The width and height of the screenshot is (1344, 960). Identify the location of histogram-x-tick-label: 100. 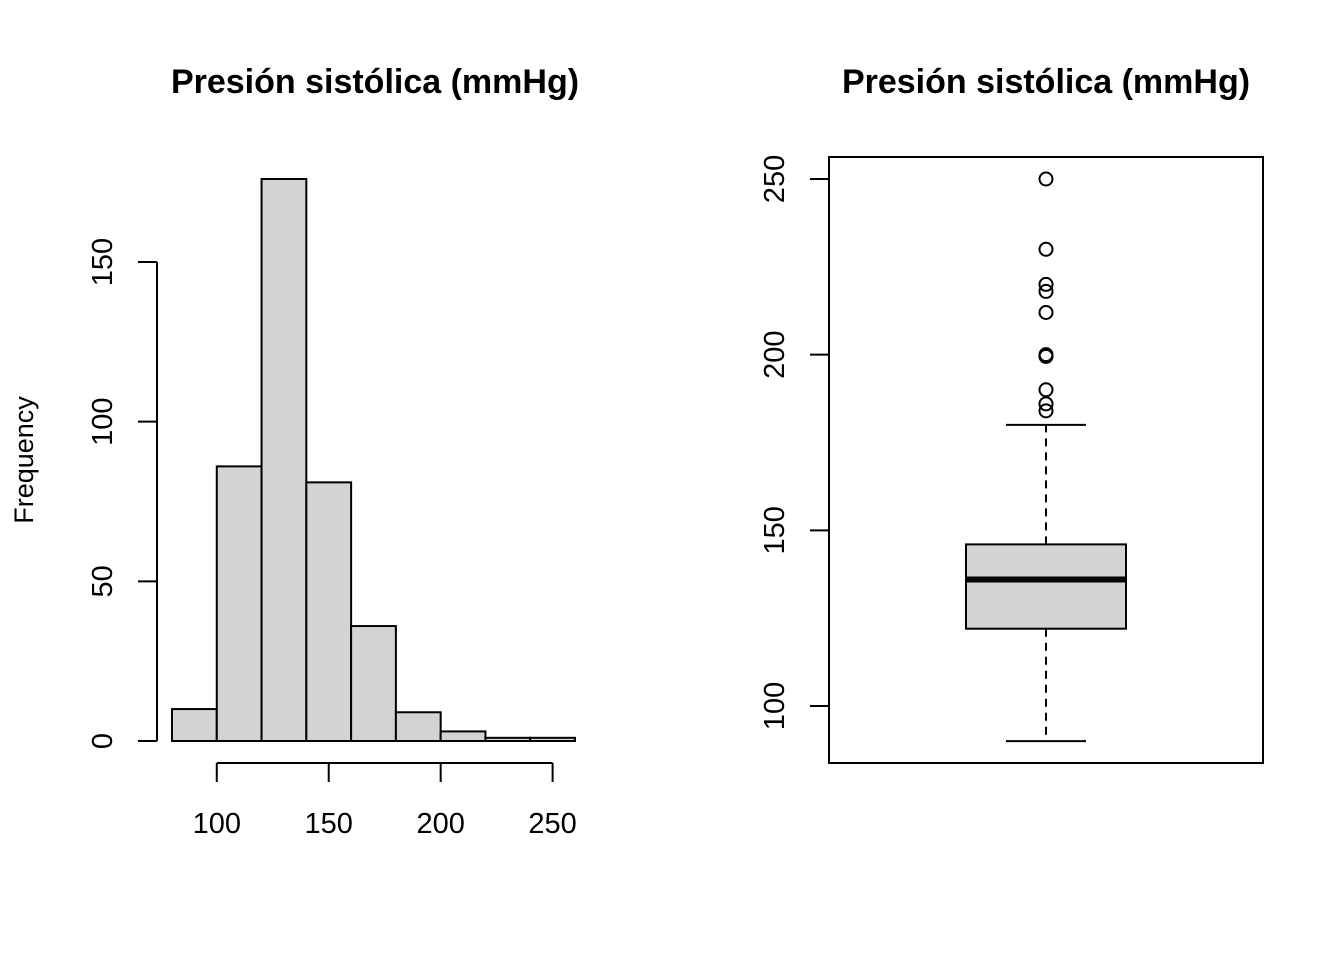
(217, 824).